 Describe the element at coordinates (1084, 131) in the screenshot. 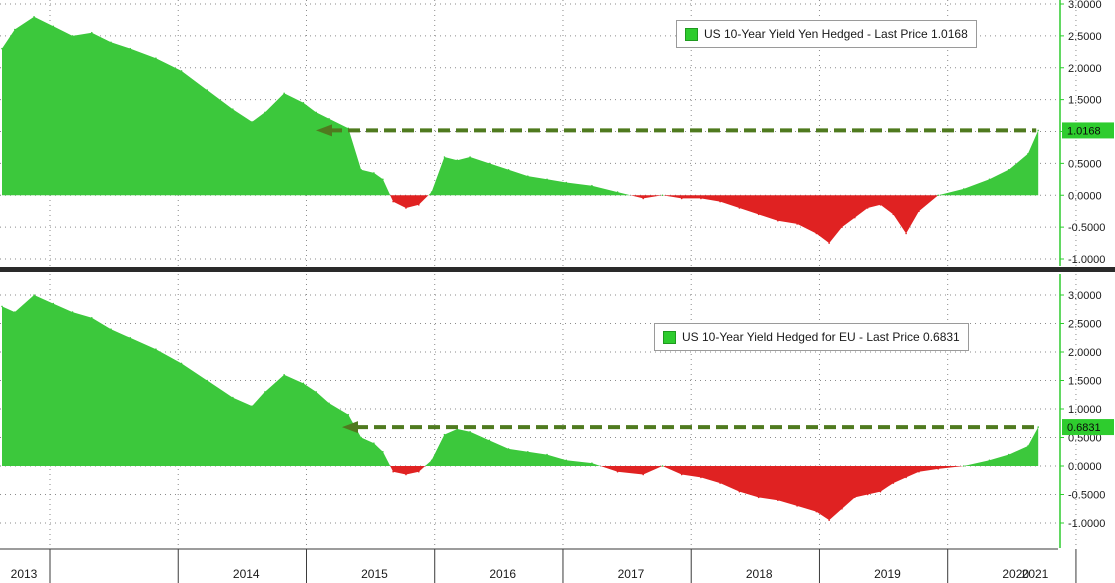

I see `last-price-label: 1.0168` at that location.